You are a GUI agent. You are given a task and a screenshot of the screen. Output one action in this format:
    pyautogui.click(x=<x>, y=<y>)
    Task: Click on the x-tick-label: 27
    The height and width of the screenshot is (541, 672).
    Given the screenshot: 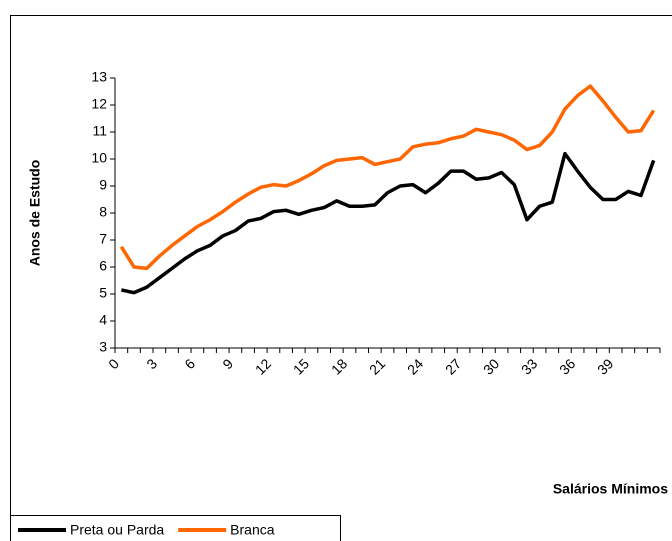 What is the action you would take?
    pyautogui.click(x=453, y=366)
    